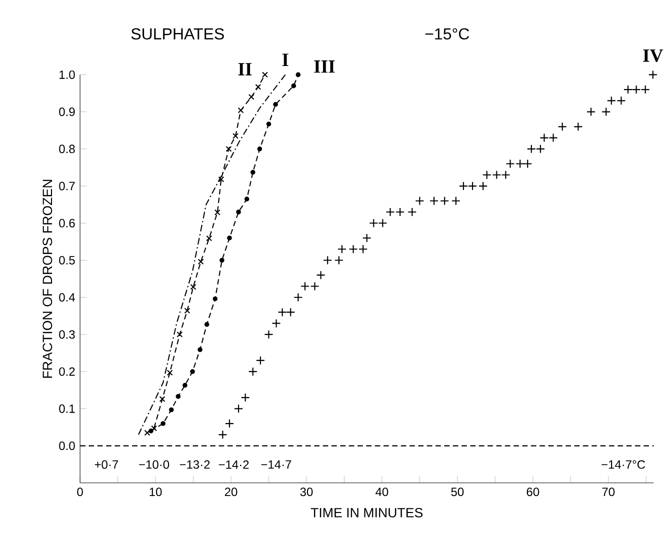 This screenshot has height=547, width=671. What do you see at coordinates (67, 297) in the screenshot?
I see `y-tick-label: 0.4` at bounding box center [67, 297].